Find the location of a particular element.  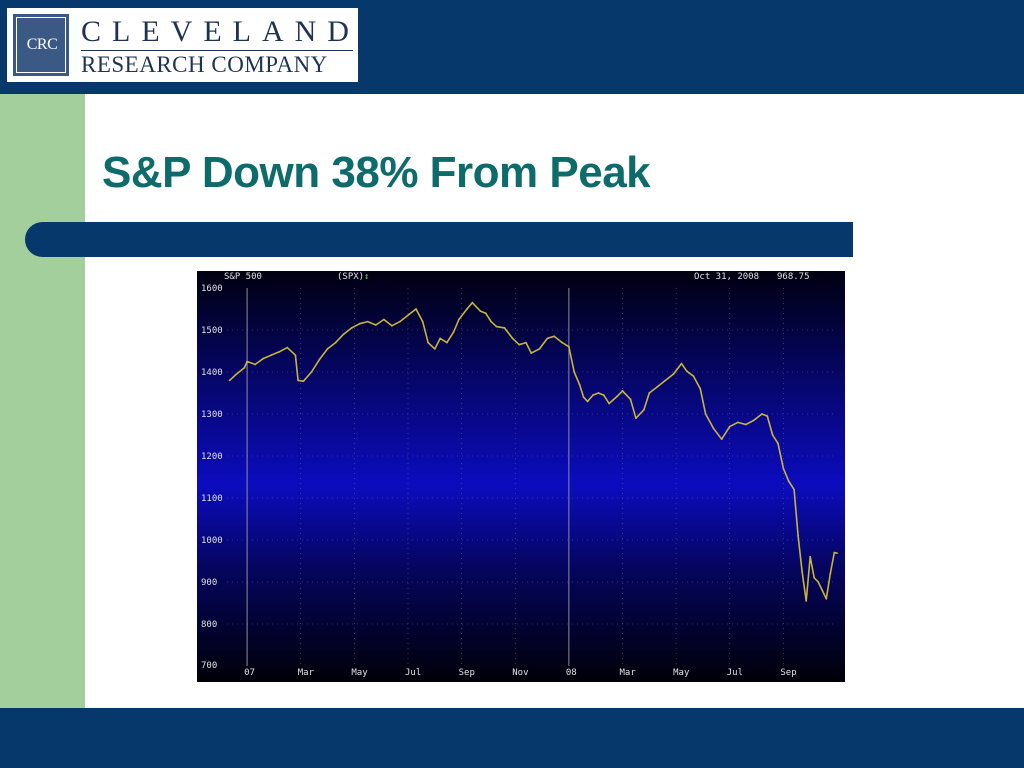

logo-initials: CRC is located at coordinates (42, 44).